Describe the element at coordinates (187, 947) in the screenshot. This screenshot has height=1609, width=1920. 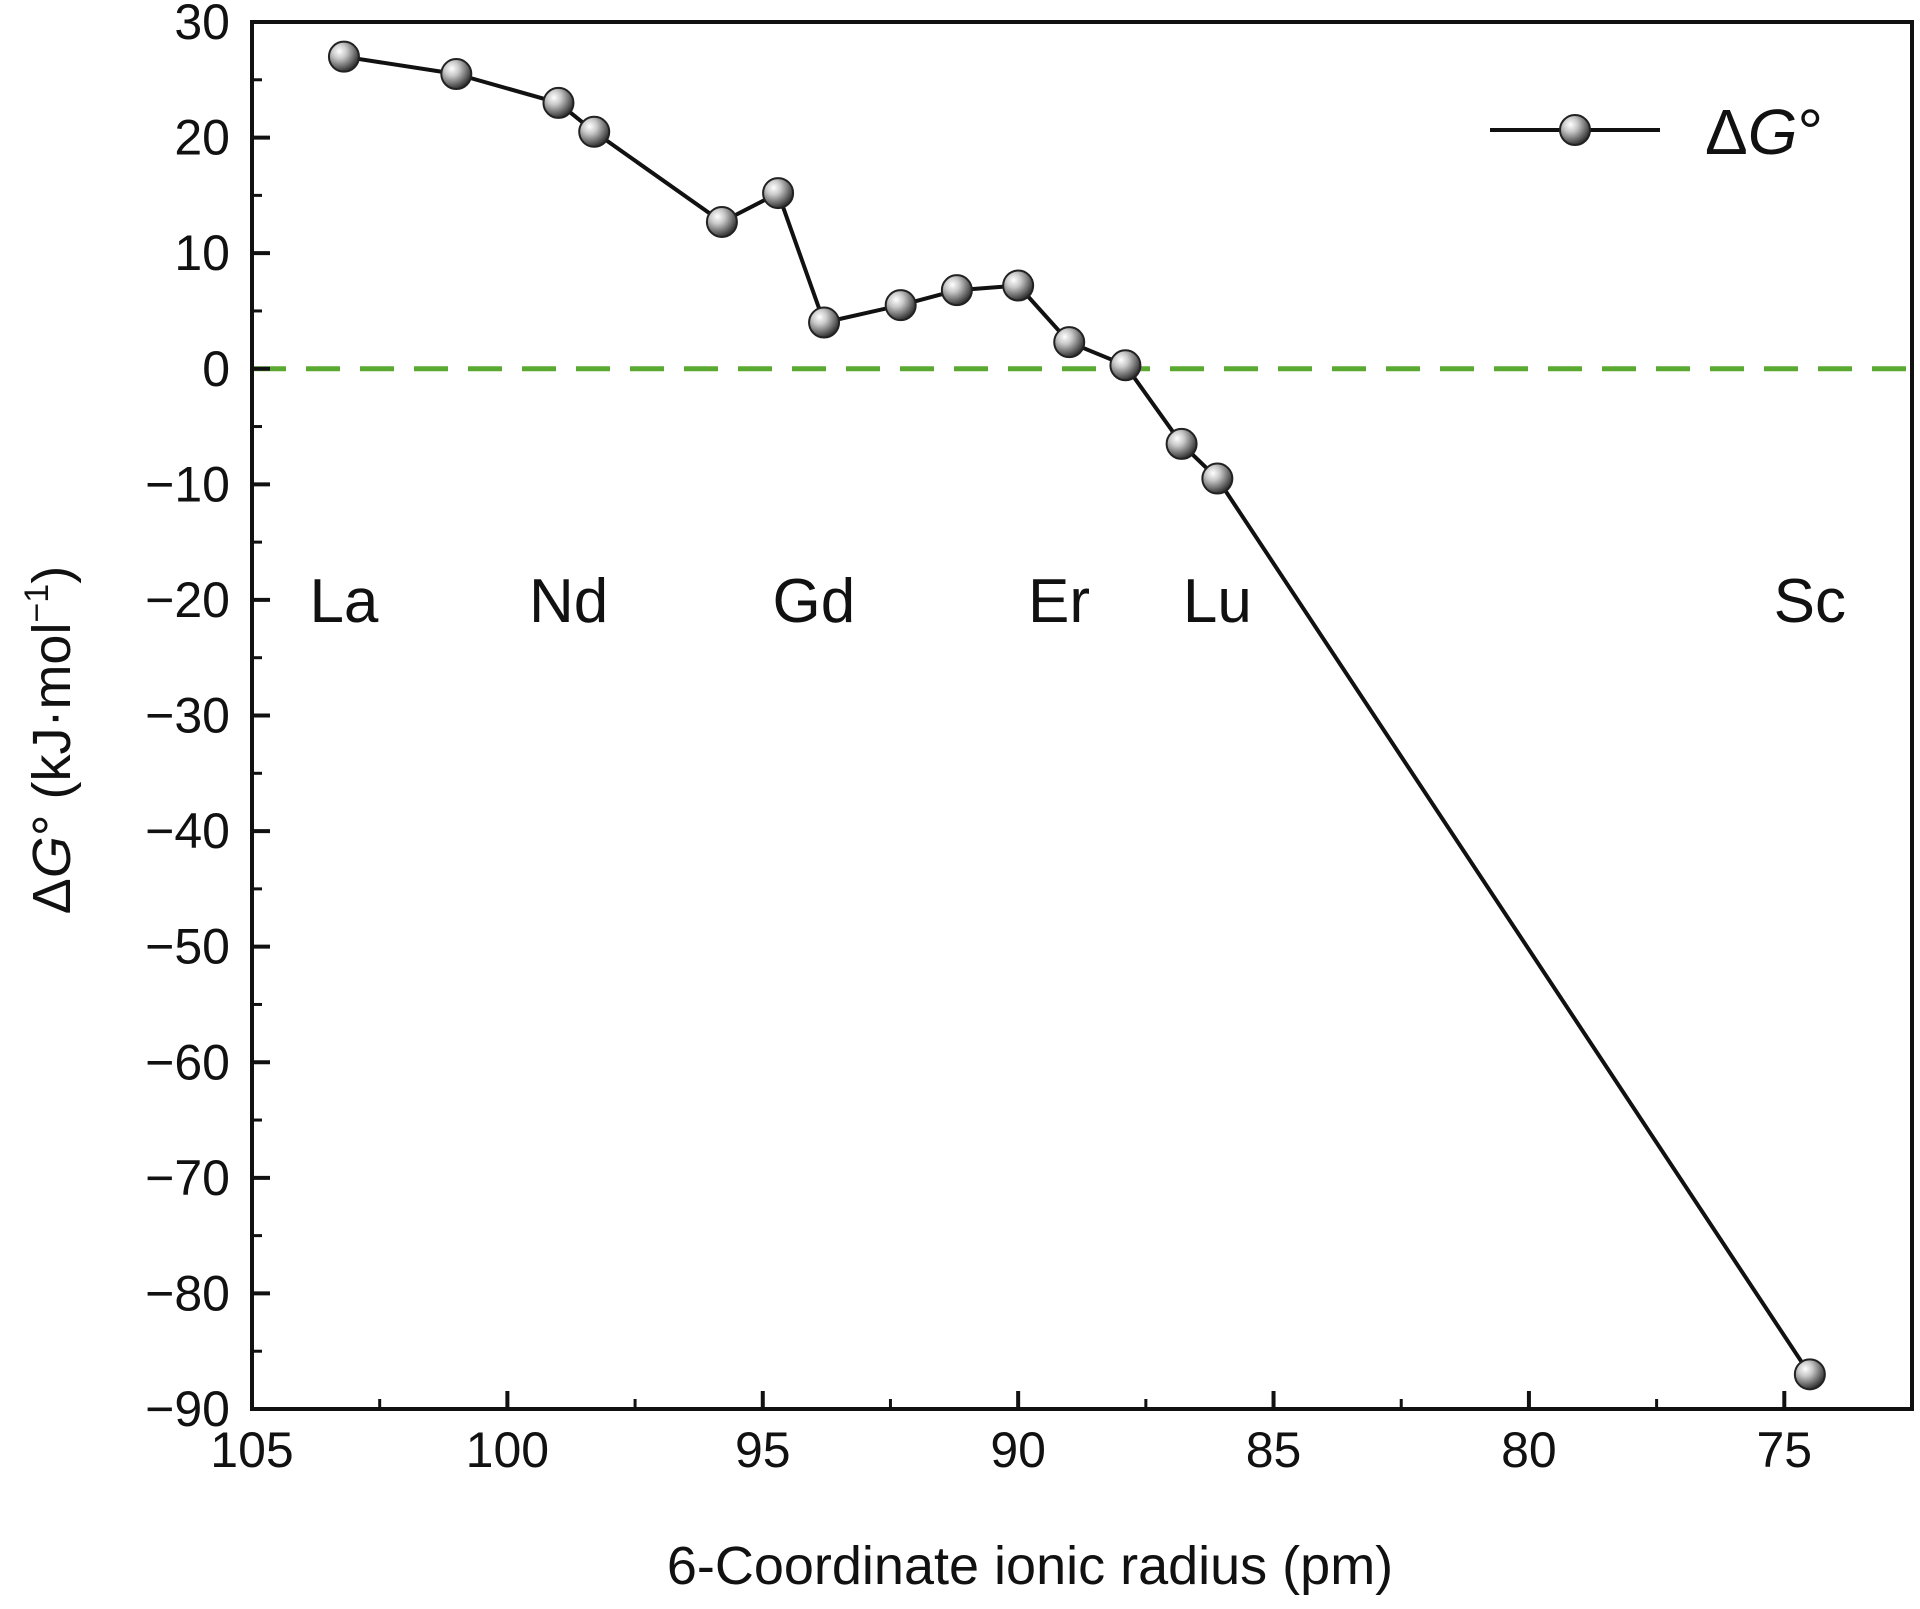
I see `y-tick-label: −50` at that location.